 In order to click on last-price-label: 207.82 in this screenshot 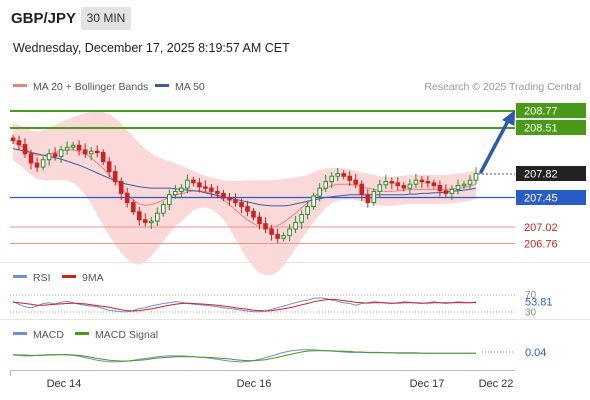, I will do `click(541, 175)`.